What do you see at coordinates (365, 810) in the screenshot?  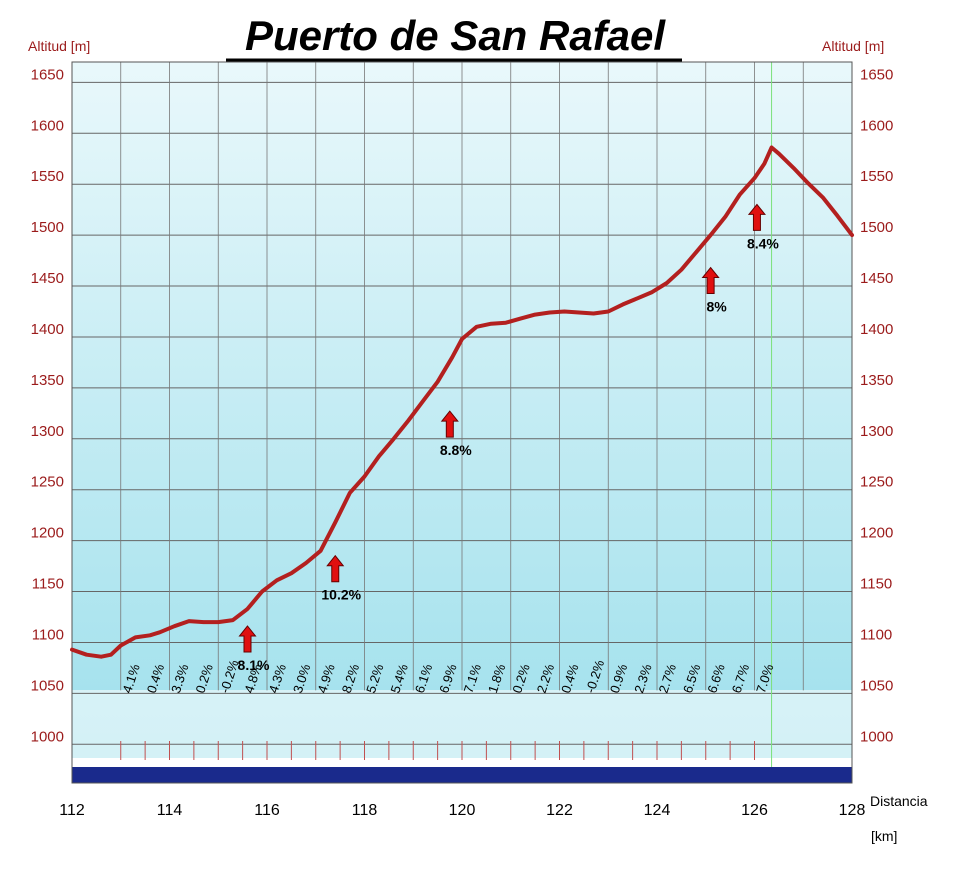 I see `x-tick-label: 118` at bounding box center [365, 810].